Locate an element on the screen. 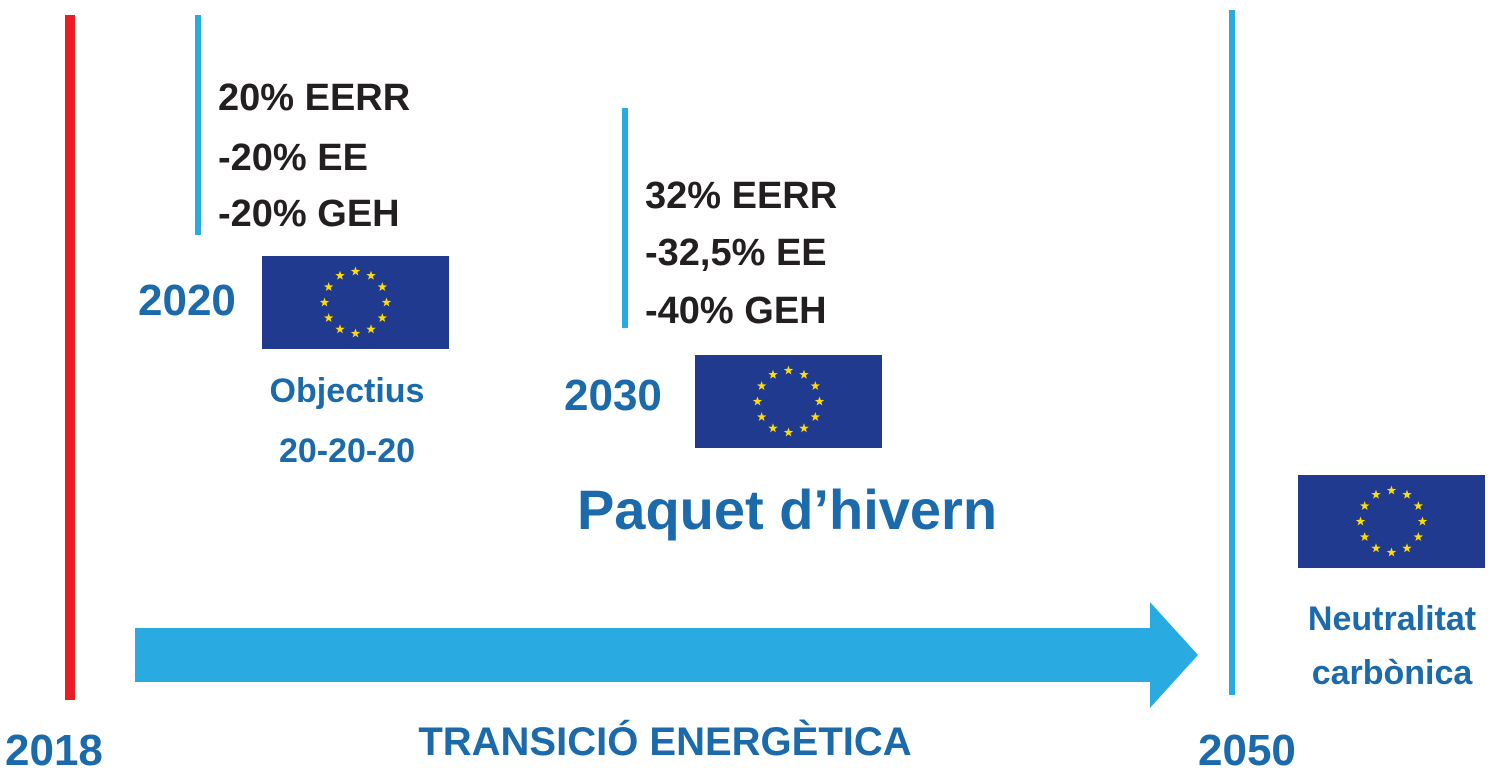  transition-arrow is located at coordinates (666, 655).